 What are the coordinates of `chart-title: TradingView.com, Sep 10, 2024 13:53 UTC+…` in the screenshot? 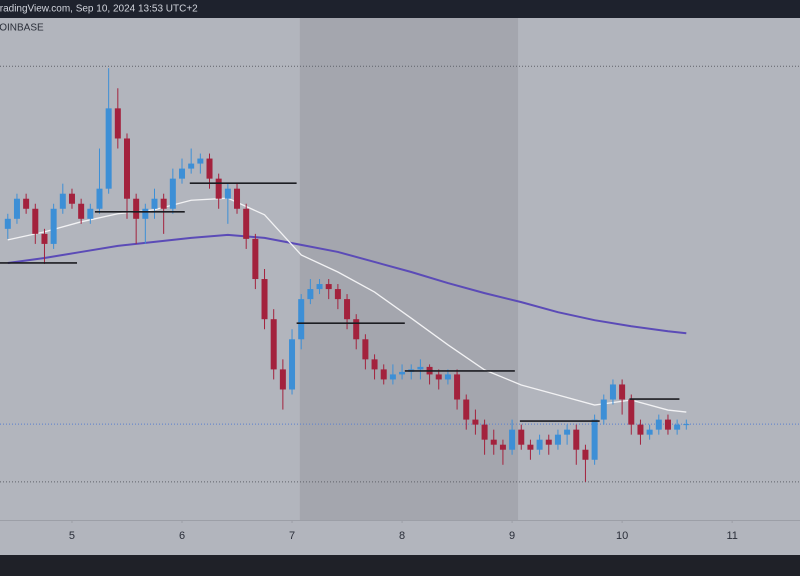 It's located at (99, 9).